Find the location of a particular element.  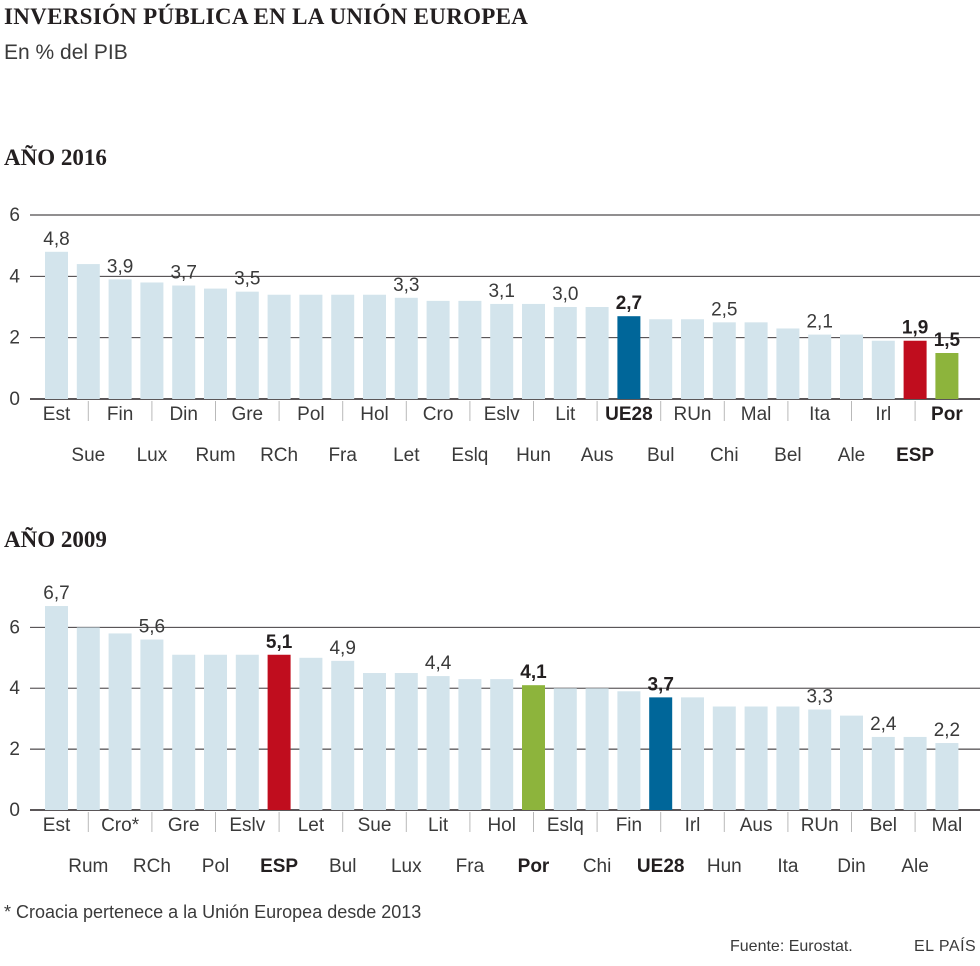

data-label: 2,5 is located at coordinates (724, 309).